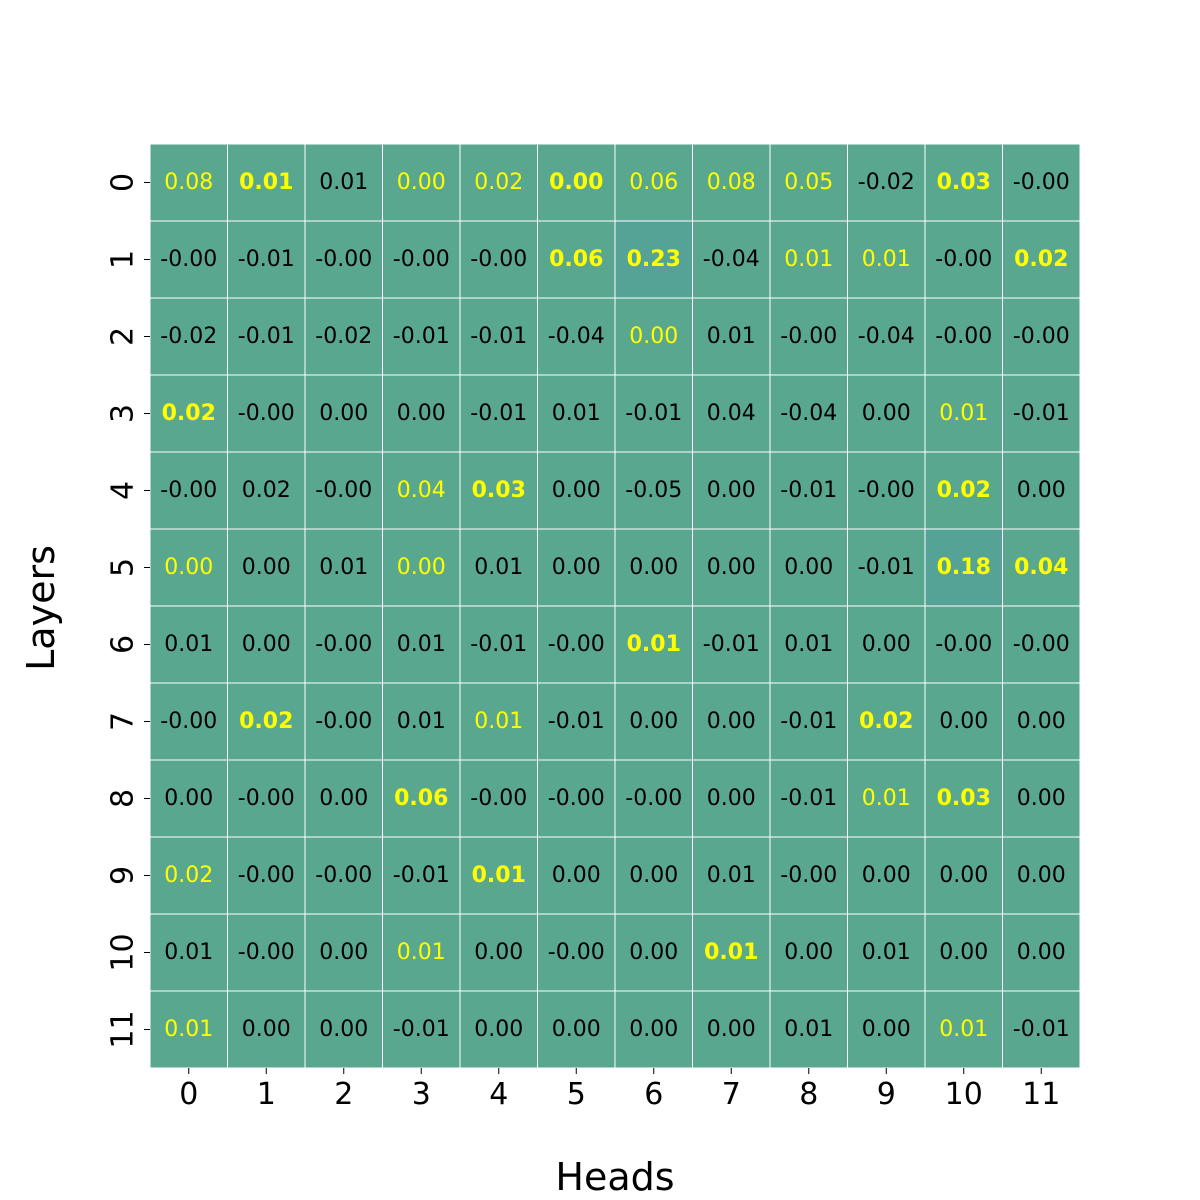  What do you see at coordinates (886, 413) in the screenshot?
I see `heatmap-cell-r3-c9` at bounding box center [886, 413].